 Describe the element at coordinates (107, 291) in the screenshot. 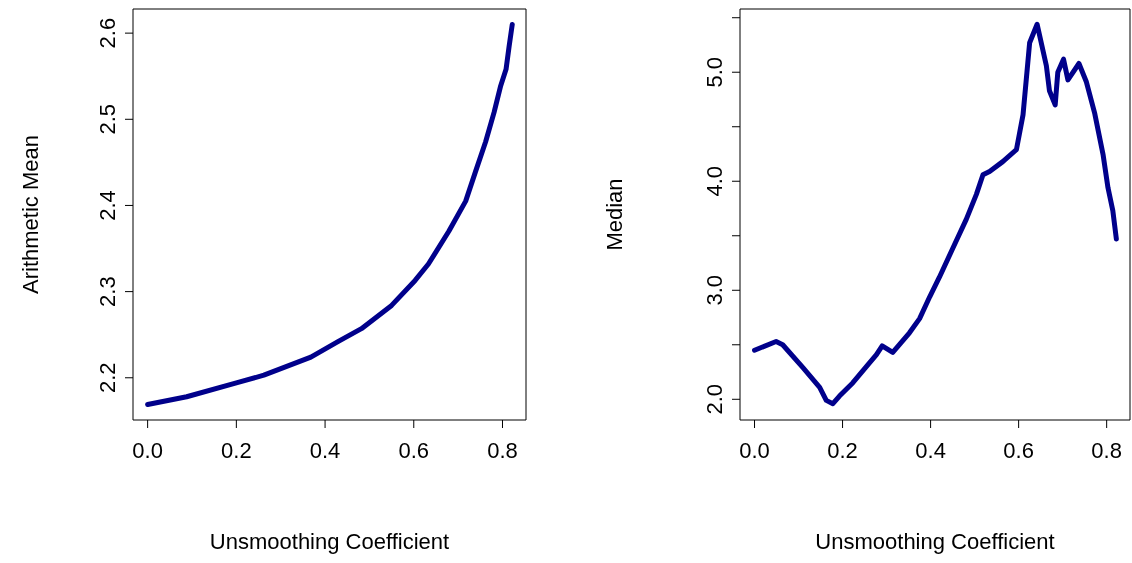

I see `y-tick-label: 2.3` at that location.